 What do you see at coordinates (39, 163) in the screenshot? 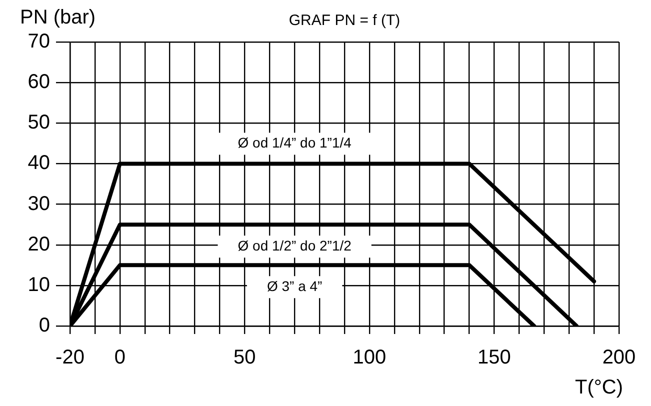
I see `y-tick-label: 40` at bounding box center [39, 163].